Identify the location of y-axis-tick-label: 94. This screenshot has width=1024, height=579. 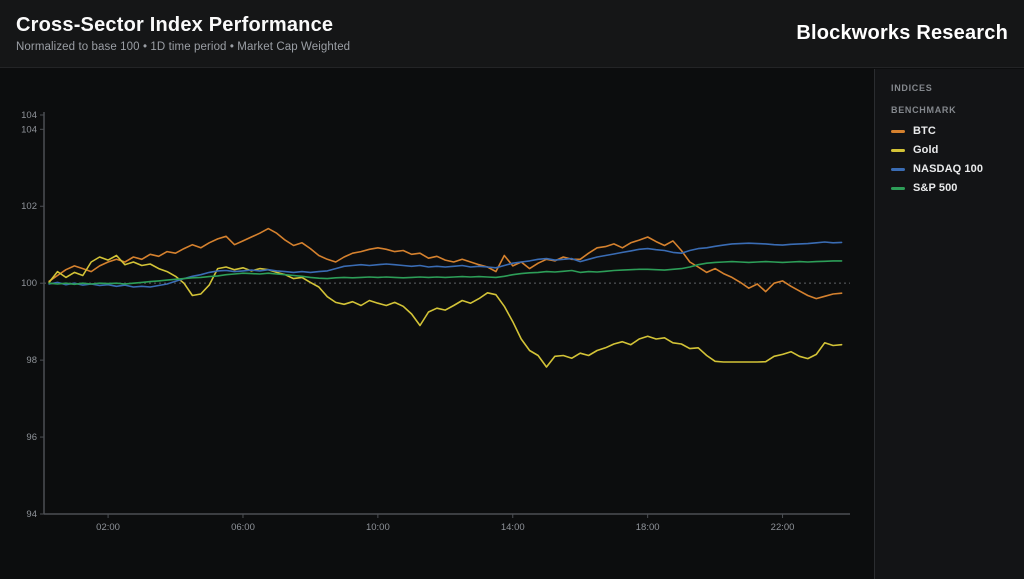
(31, 514).